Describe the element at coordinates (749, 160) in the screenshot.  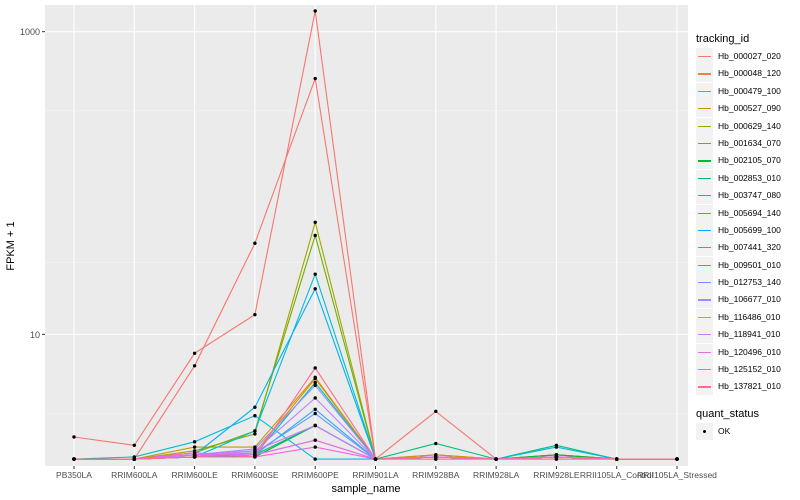
I see `legend-label: Hb_002105_070` at that location.